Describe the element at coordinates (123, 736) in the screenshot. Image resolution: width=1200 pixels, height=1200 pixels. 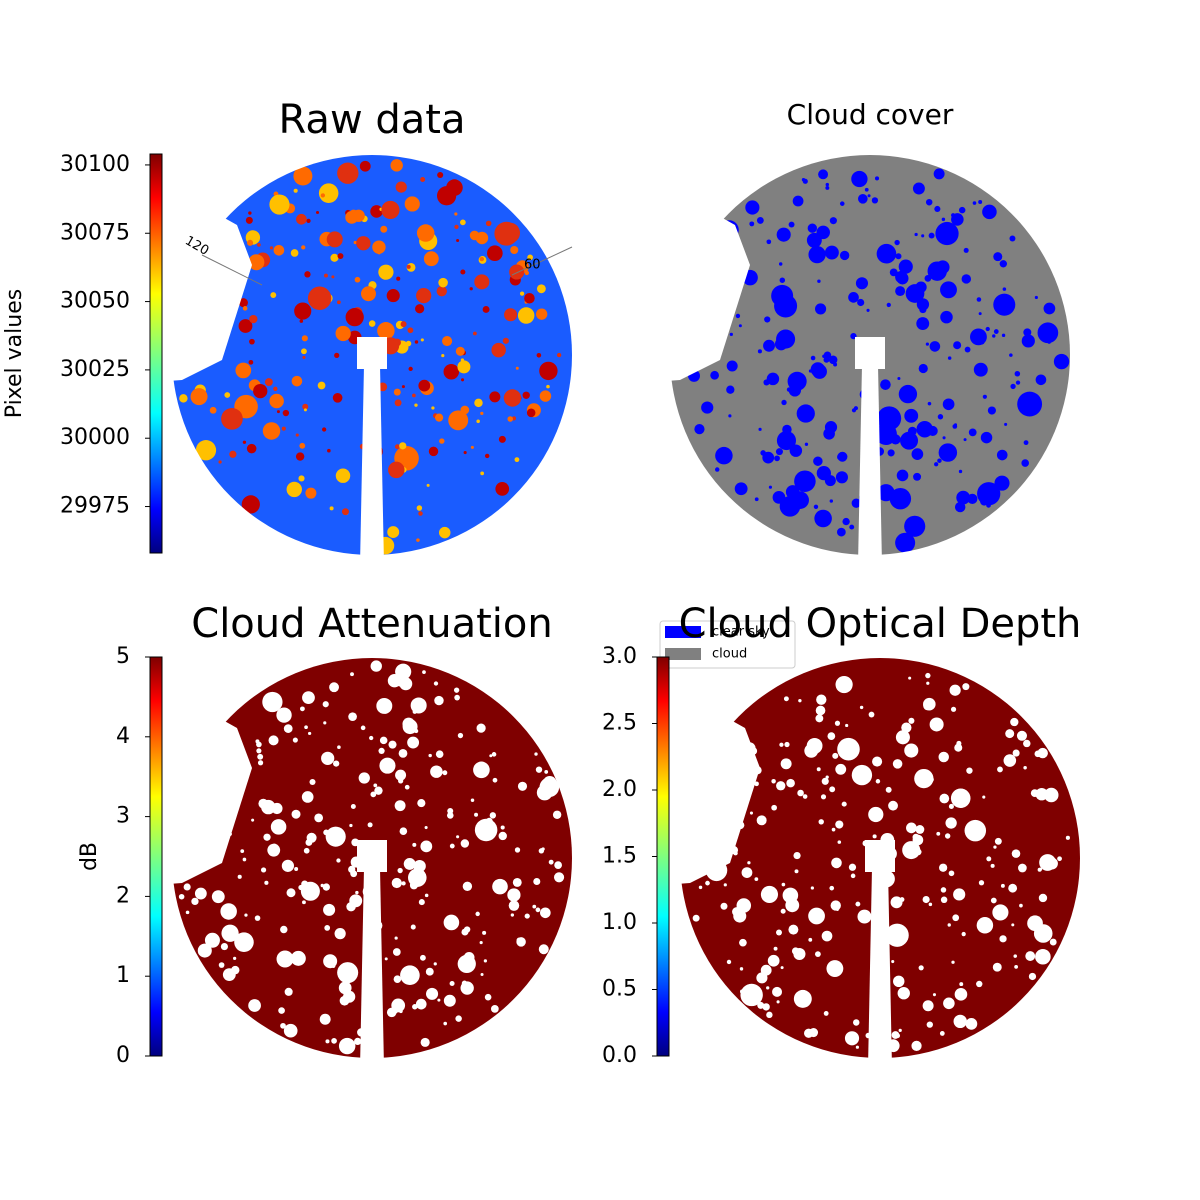
I see `tick-label: 4` at that location.